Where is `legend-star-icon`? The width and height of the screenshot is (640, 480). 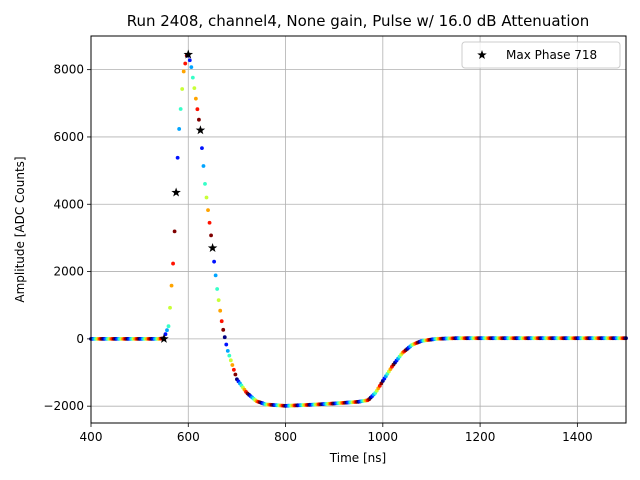 legend-star-icon is located at coordinates (482, 55).